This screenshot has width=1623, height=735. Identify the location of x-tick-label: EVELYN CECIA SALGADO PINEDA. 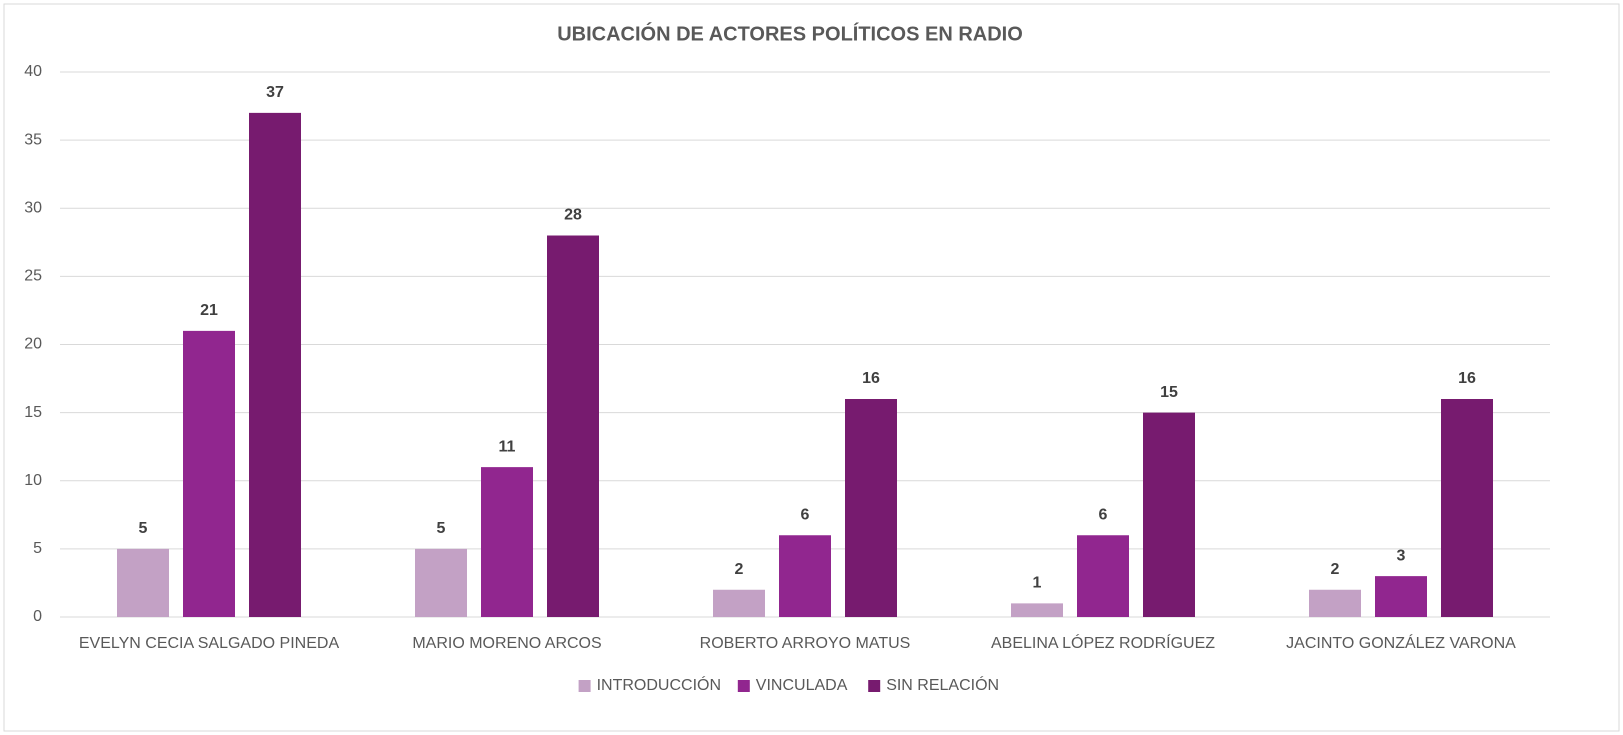
(209, 643).